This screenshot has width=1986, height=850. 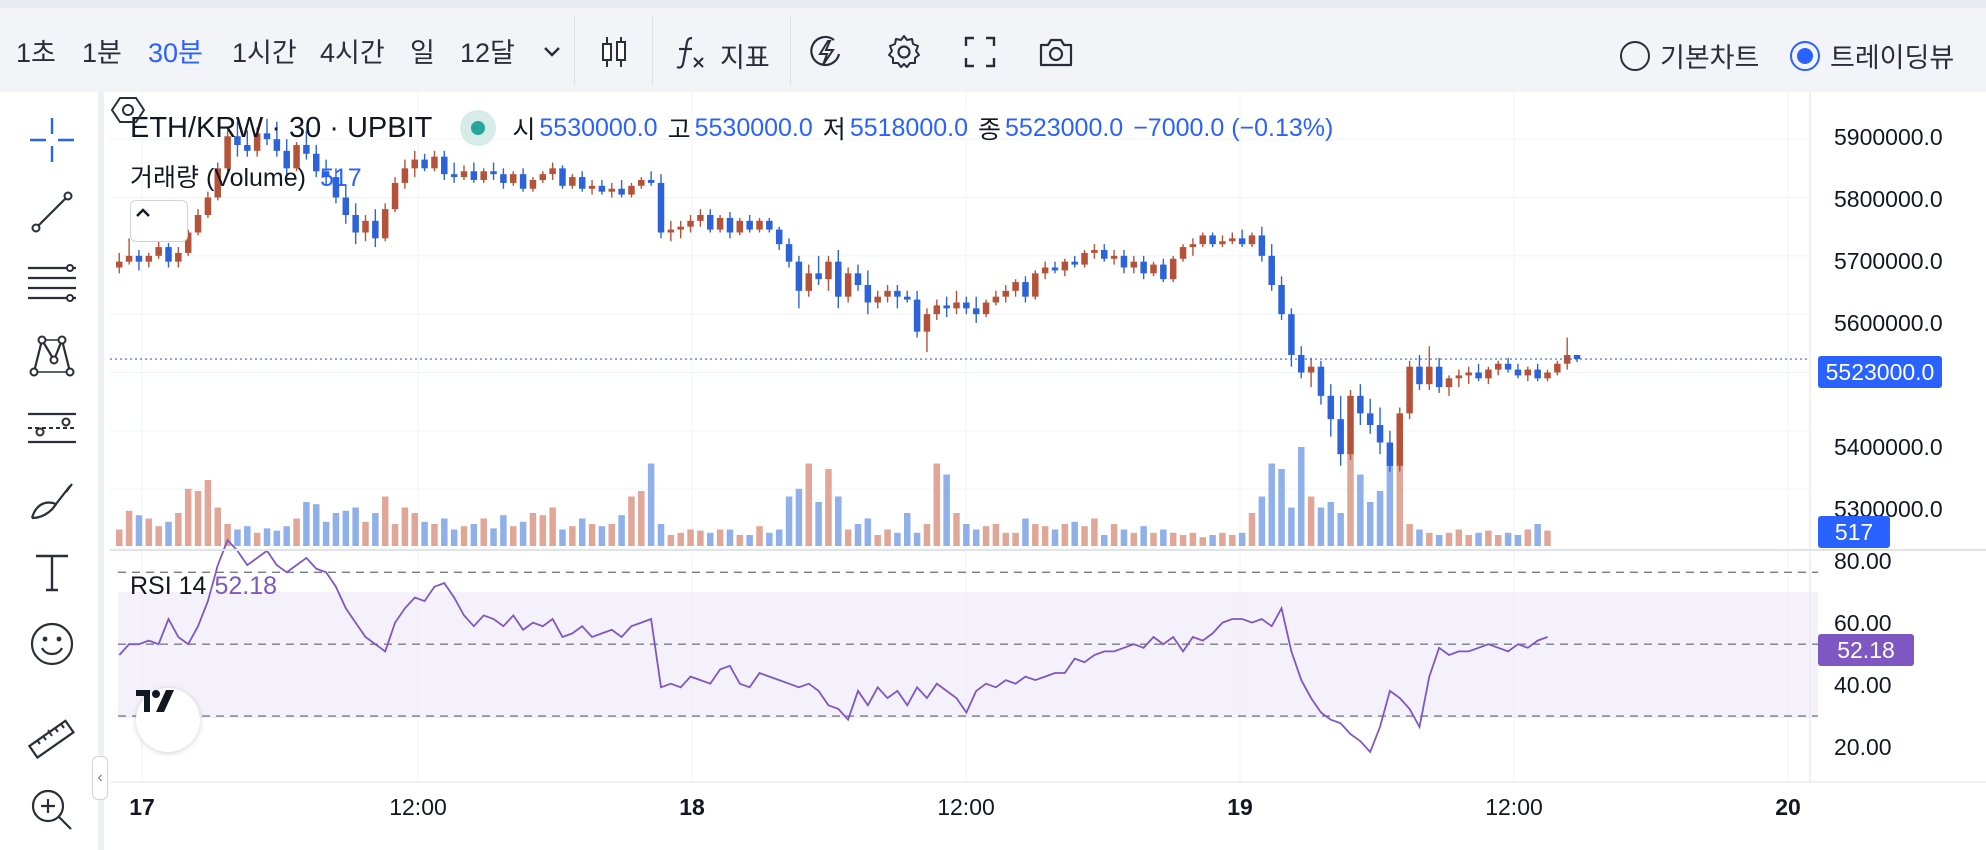 I want to click on brush-tool, so click(x=52, y=500).